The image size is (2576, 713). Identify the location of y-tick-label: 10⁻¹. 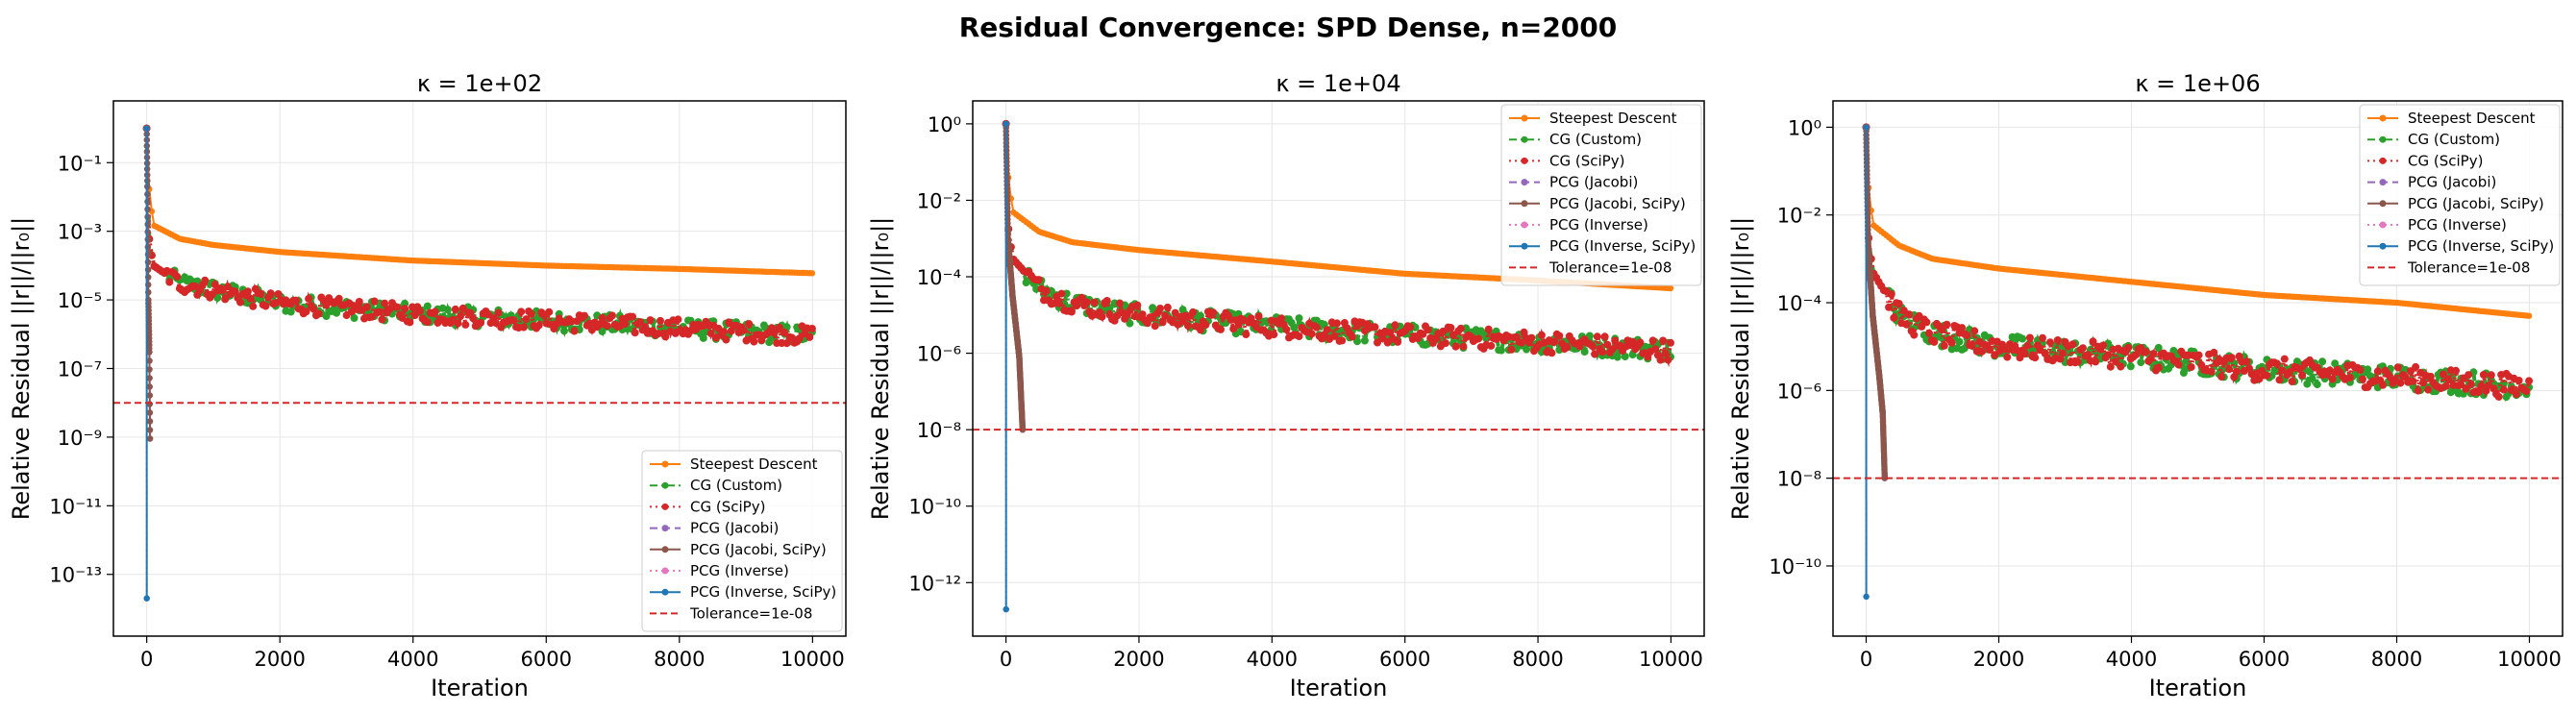
(80, 163).